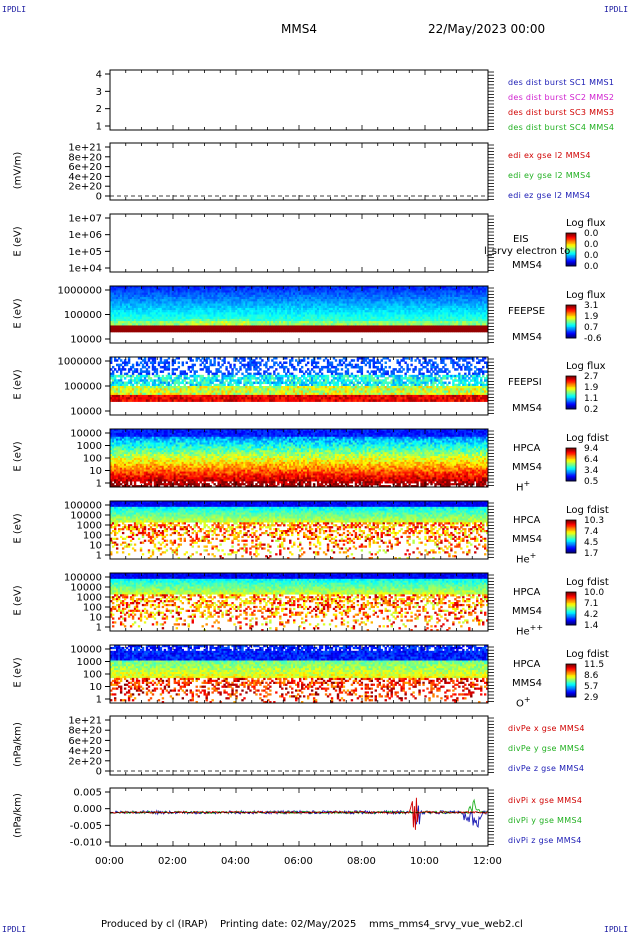 The height and width of the screenshot is (934, 630). I want to click on species-charge: ++, so click(536, 627).